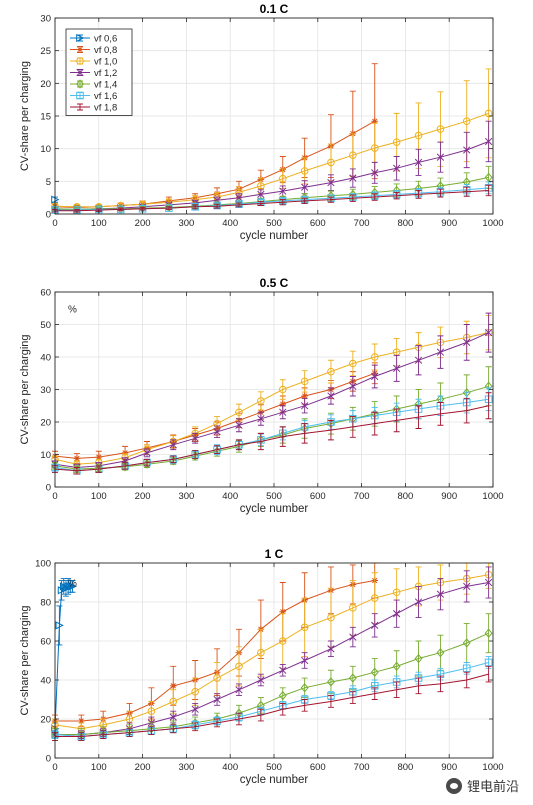 The width and height of the screenshot is (533, 805). I want to click on y-tick-label: 30, so click(45, 19).